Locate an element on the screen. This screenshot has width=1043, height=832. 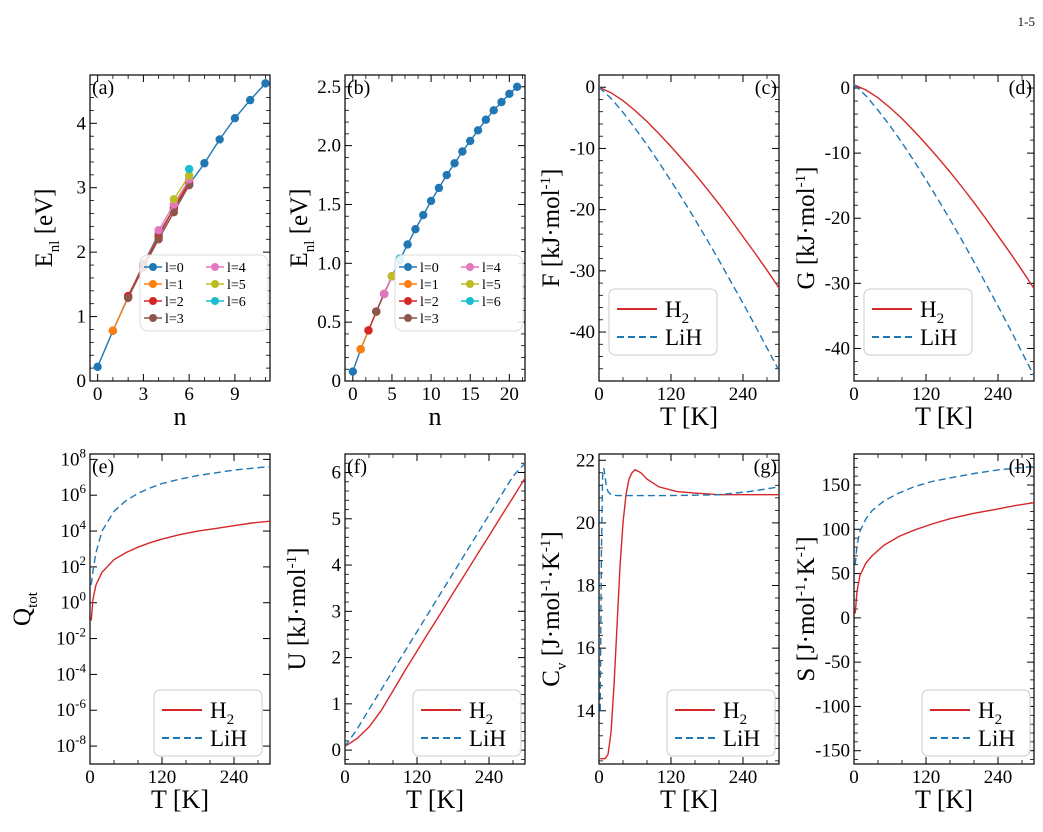
y-tick-label: -50 is located at coordinates (837, 662).